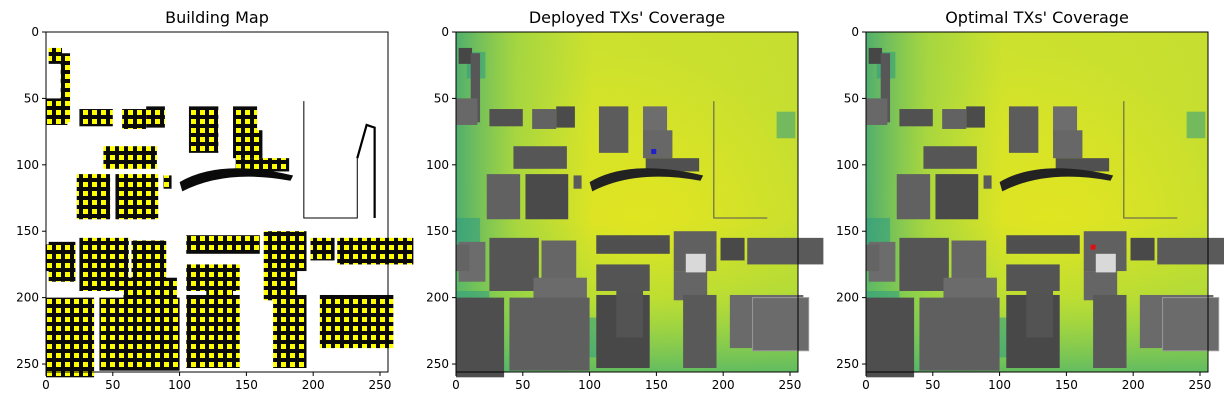 This screenshot has height=407, width=1224. What do you see at coordinates (847, 298) in the screenshot?
I see `y-tick-label: 200` at bounding box center [847, 298].